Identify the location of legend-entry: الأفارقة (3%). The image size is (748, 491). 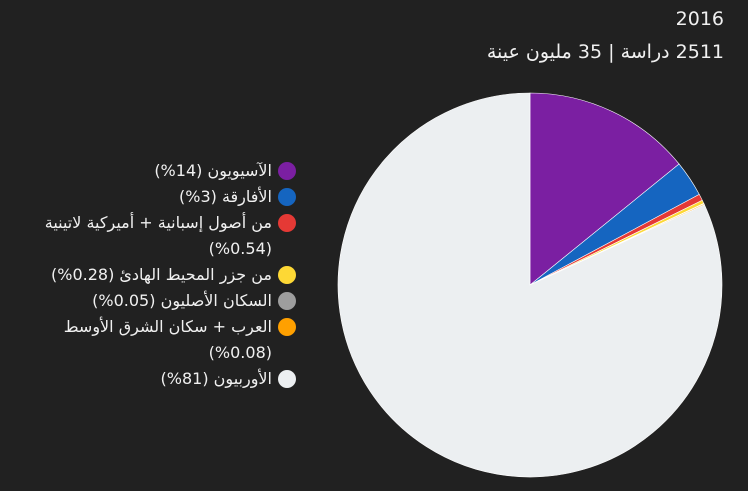
(158, 197).